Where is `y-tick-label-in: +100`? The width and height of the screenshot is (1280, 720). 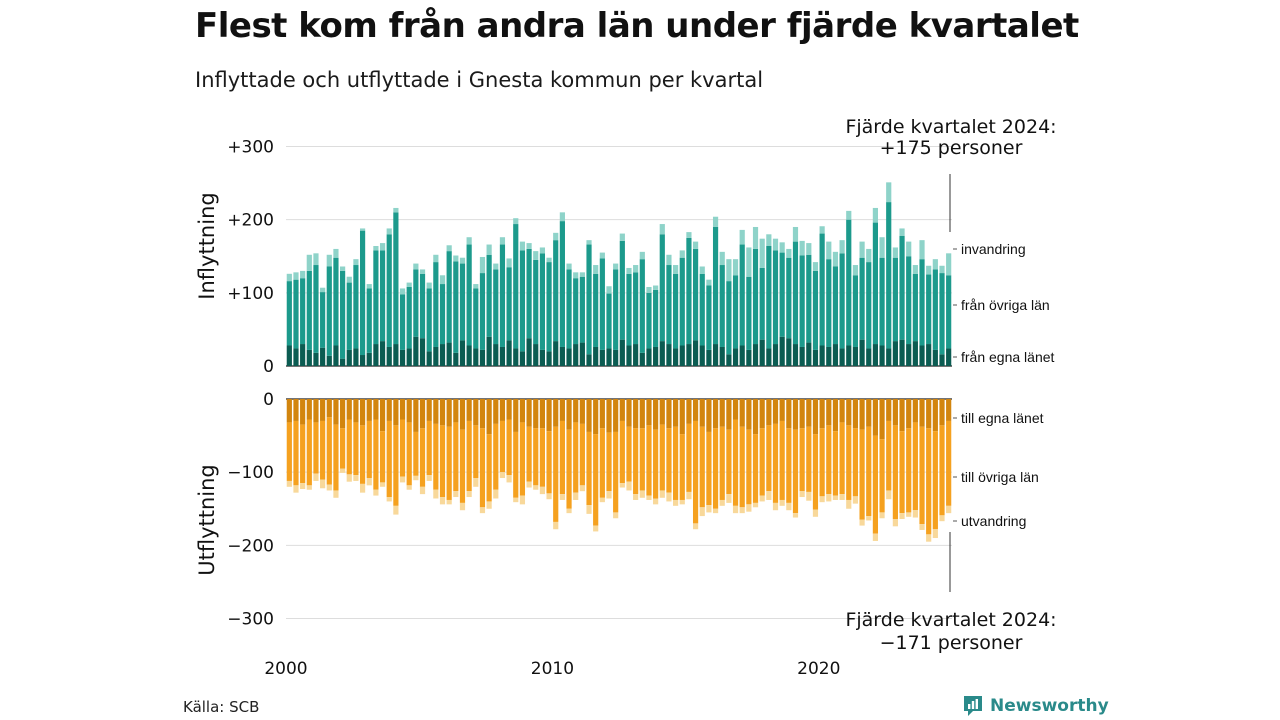
y-tick-label-in: +100 is located at coordinates (250, 294).